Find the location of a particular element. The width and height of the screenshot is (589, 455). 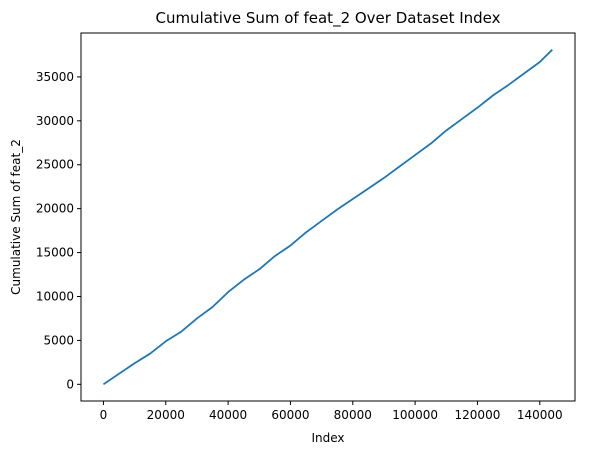

y-tick-label: 15000 is located at coordinates (55, 253).